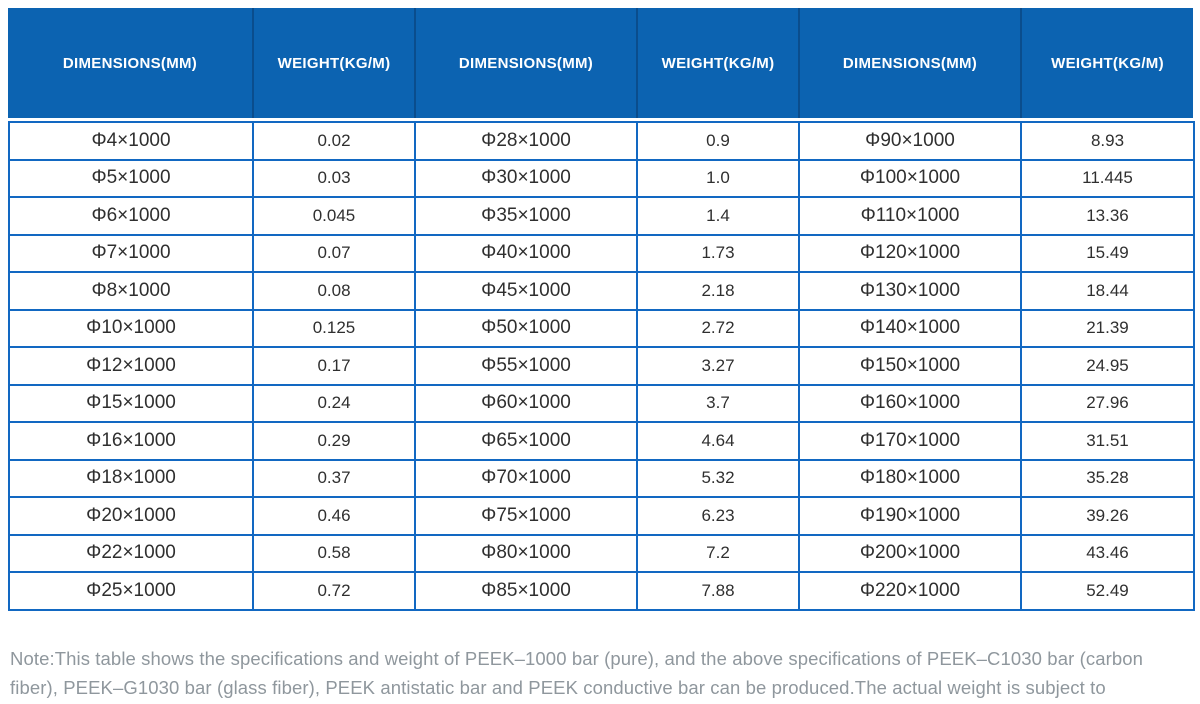 This screenshot has height=704, width=1200. I want to click on dimension-cell: Φ16×1000, so click(131, 441).